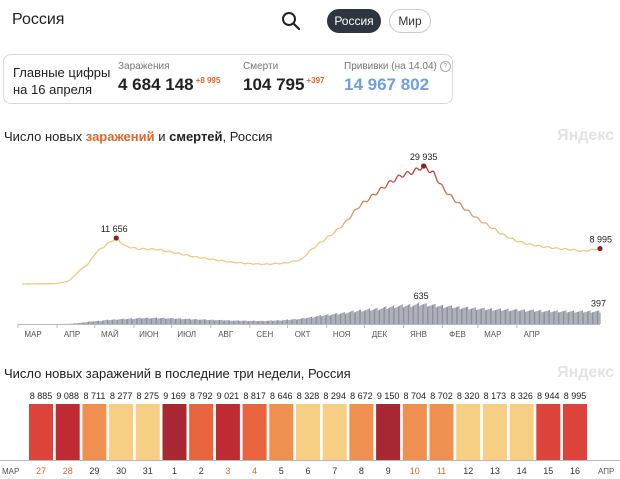 The height and width of the screenshot is (479, 620). Describe the element at coordinates (445, 66) in the screenshot. I see `help-icon: ?` at that location.